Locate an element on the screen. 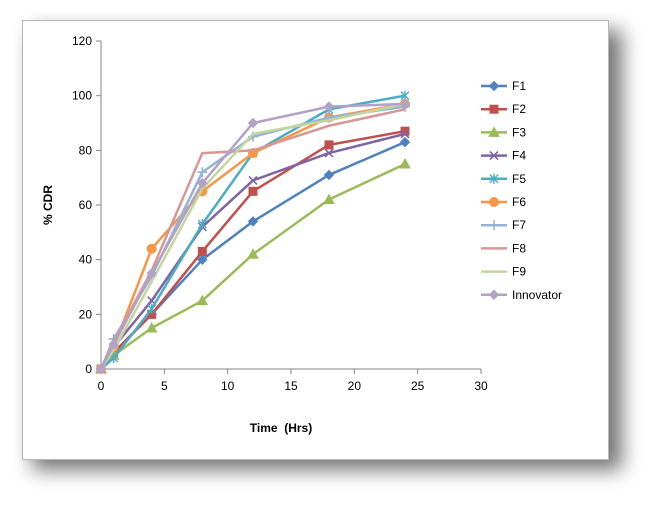 This screenshot has height=511, width=663. legend-item-f5: F5 is located at coordinates (503, 179).